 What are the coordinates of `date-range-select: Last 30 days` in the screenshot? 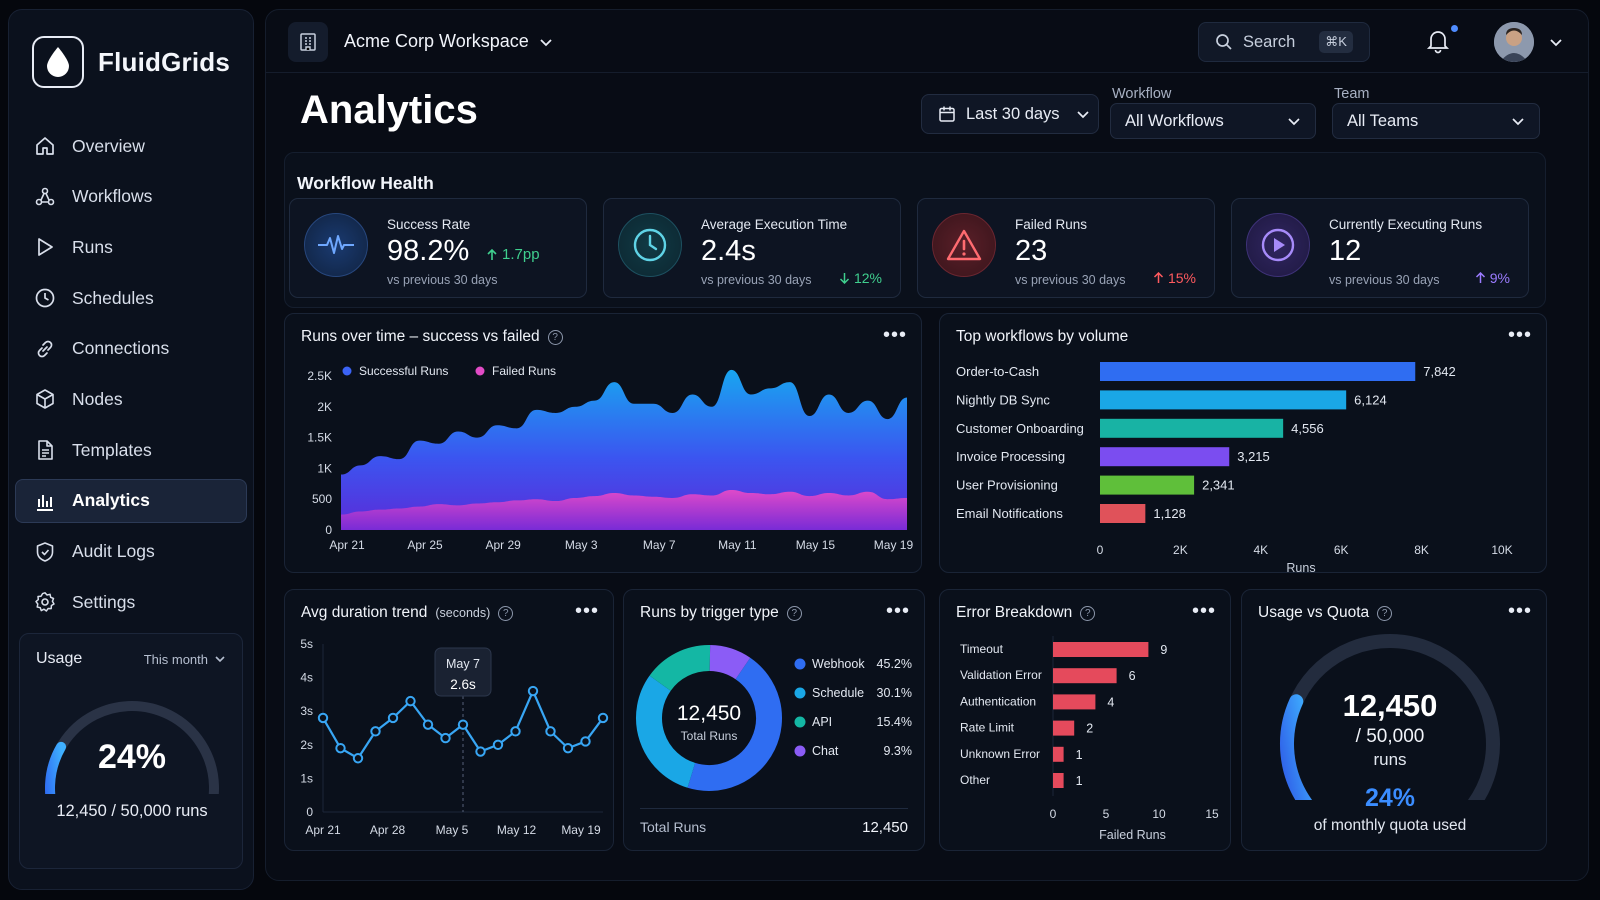 It's located at (1010, 114).